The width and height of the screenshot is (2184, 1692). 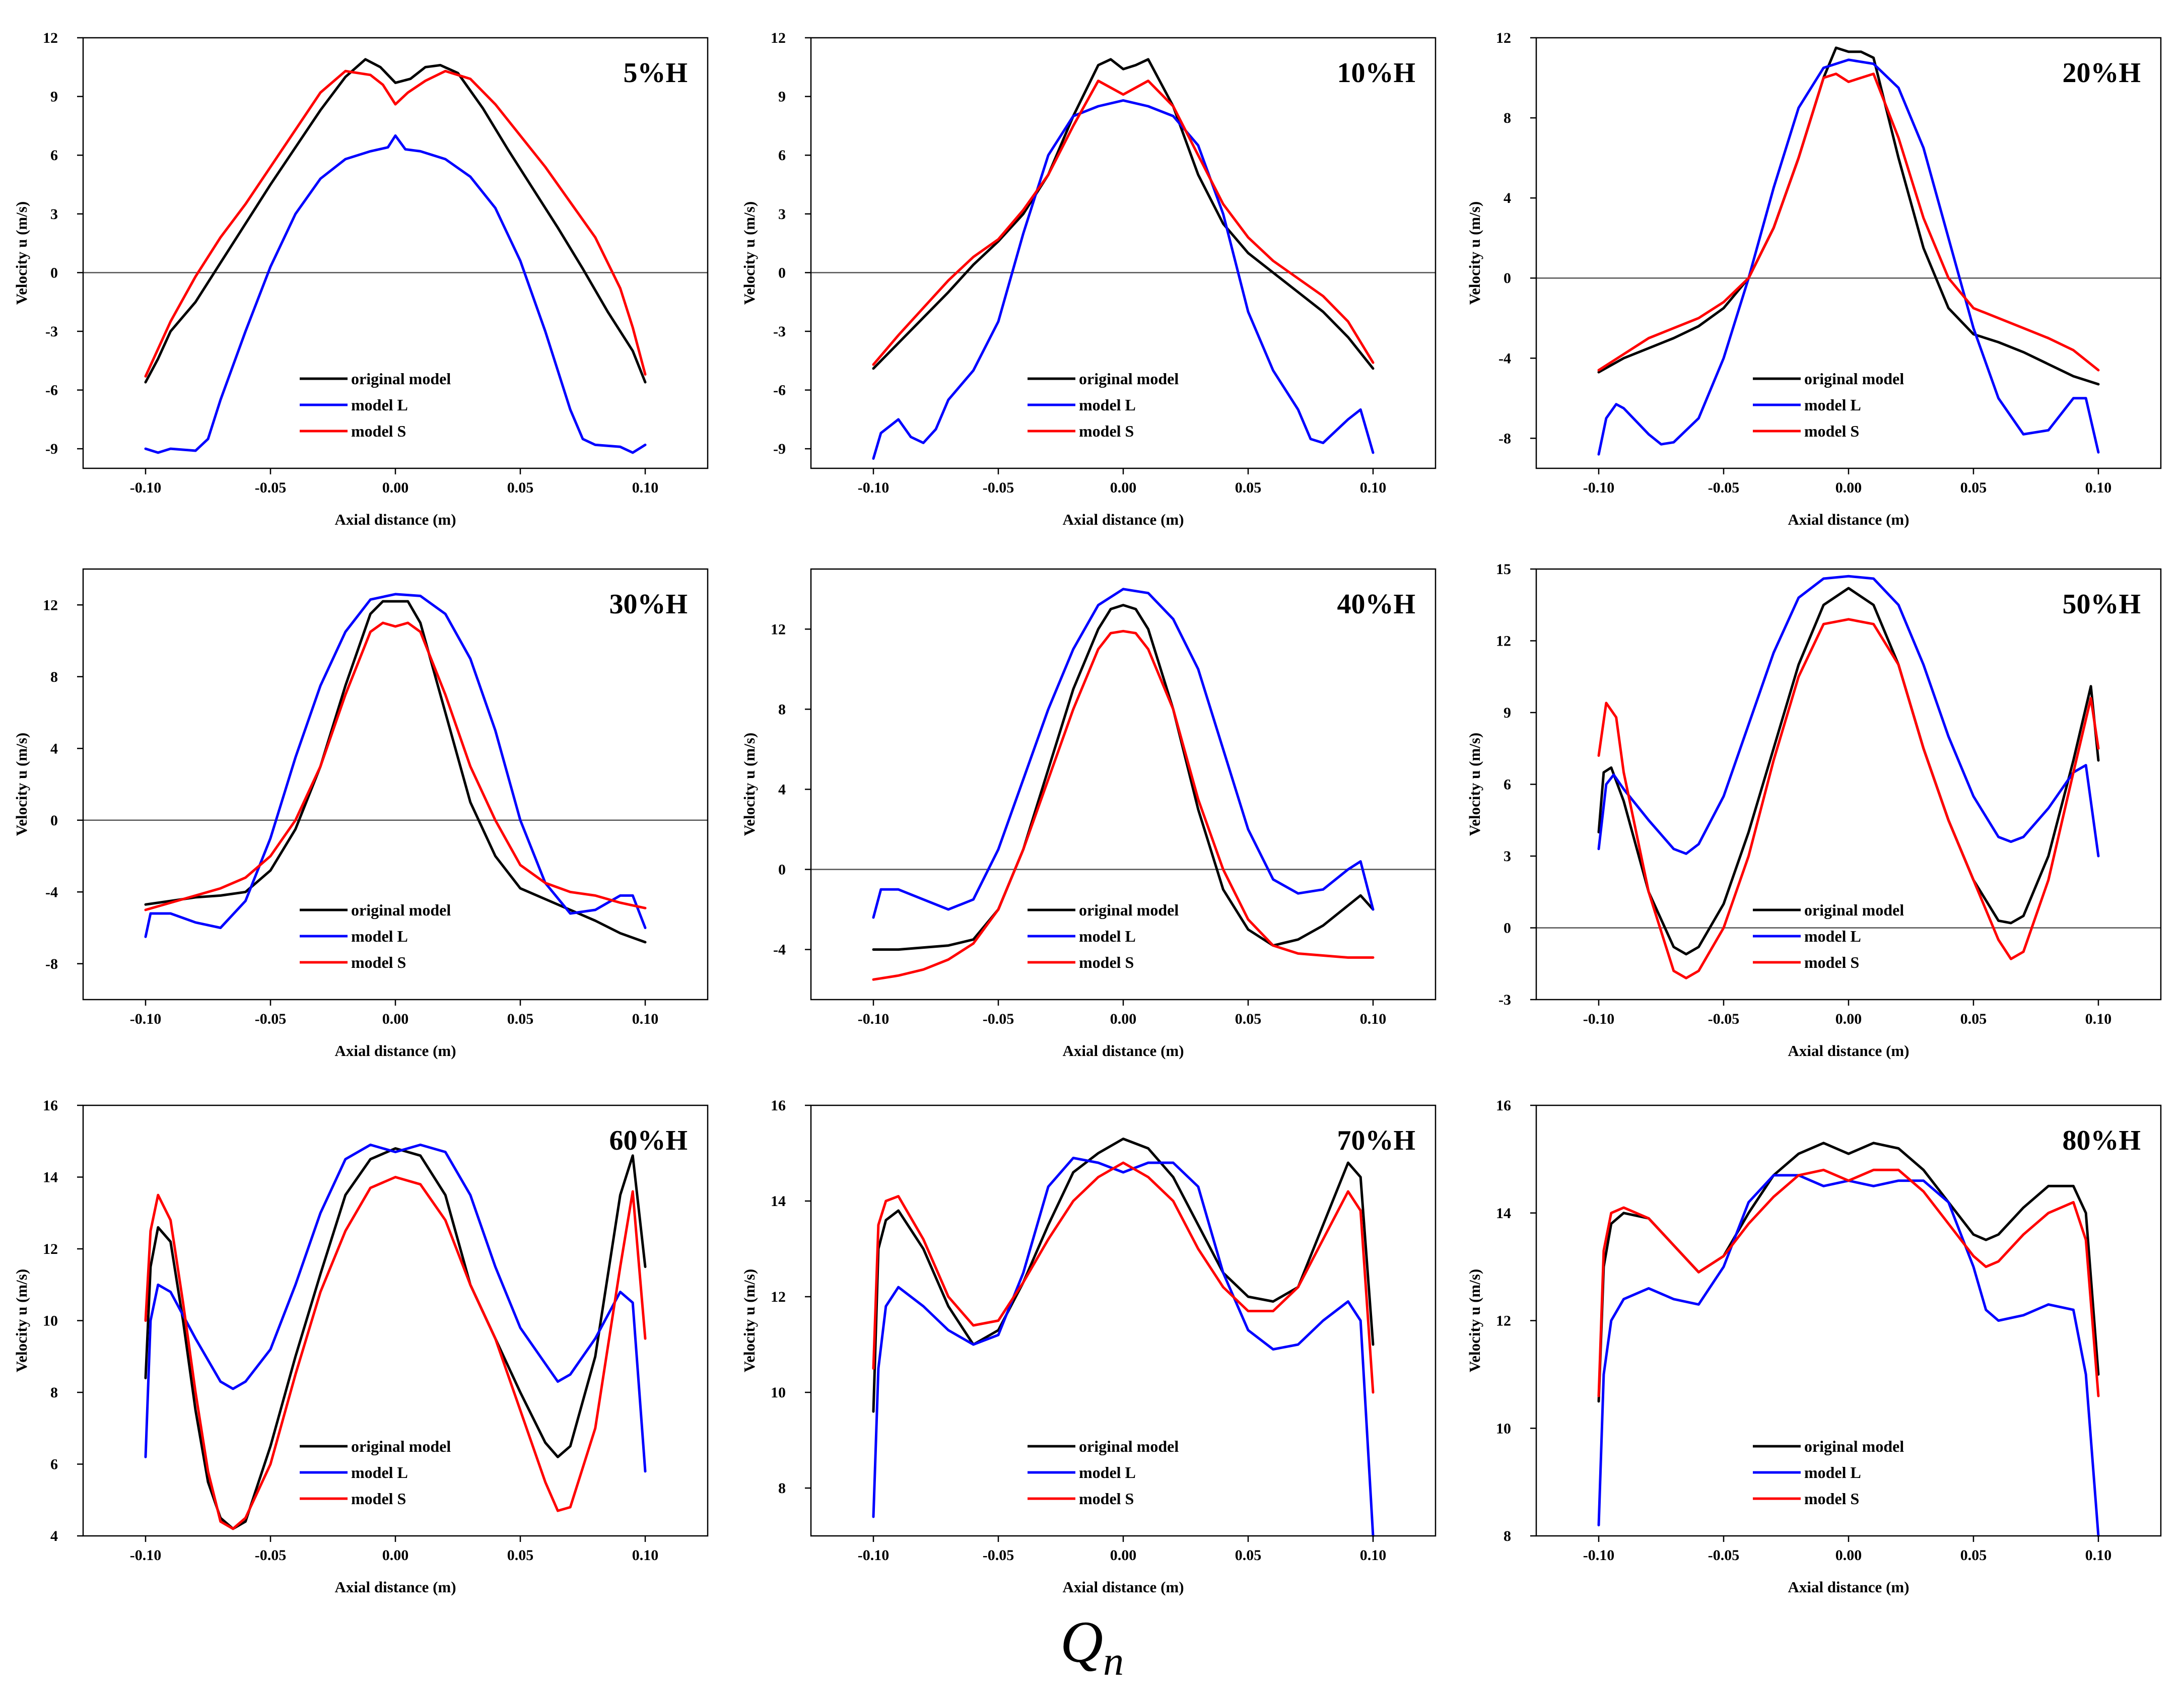 I want to click on y-tick-label: 15, so click(x=1503, y=569).